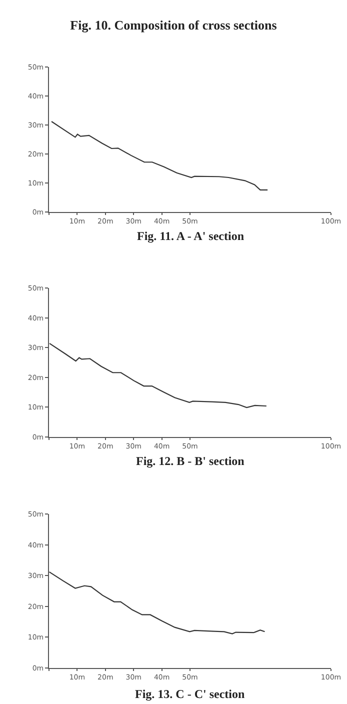 The width and height of the screenshot is (347, 704). I want to click on caption: Fig. 11. A - A' section, so click(190, 236).